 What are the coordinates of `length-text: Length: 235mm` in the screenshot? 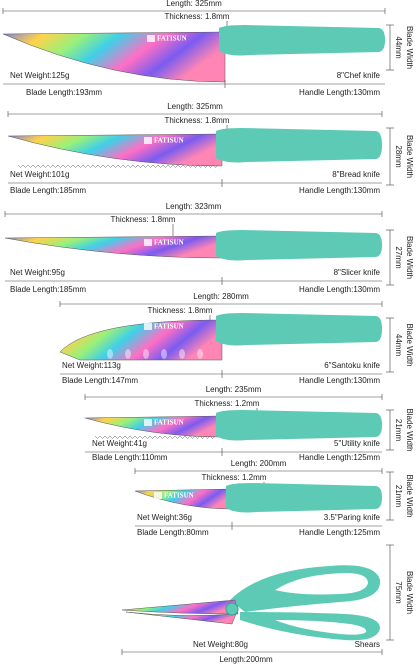 It's located at (234, 389).